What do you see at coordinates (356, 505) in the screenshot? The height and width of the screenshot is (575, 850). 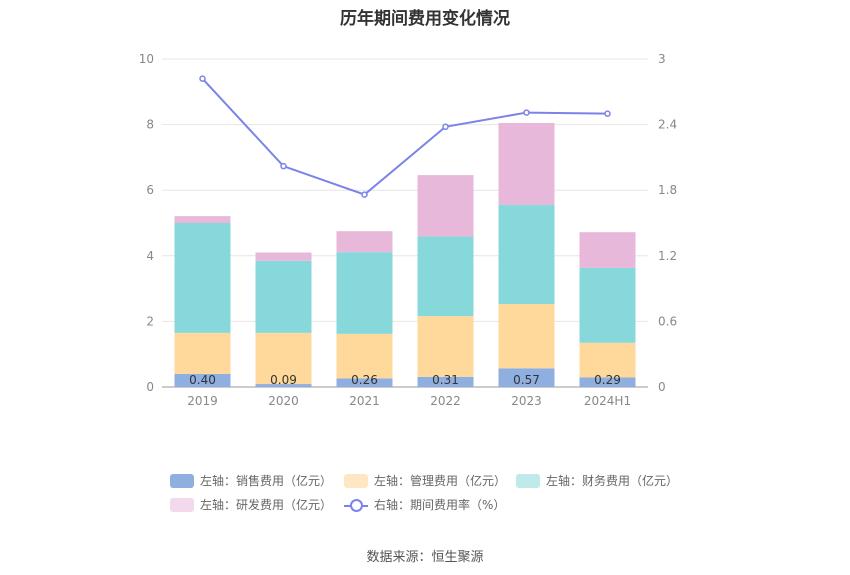 I see `legend-swatch-rate` at bounding box center [356, 505].